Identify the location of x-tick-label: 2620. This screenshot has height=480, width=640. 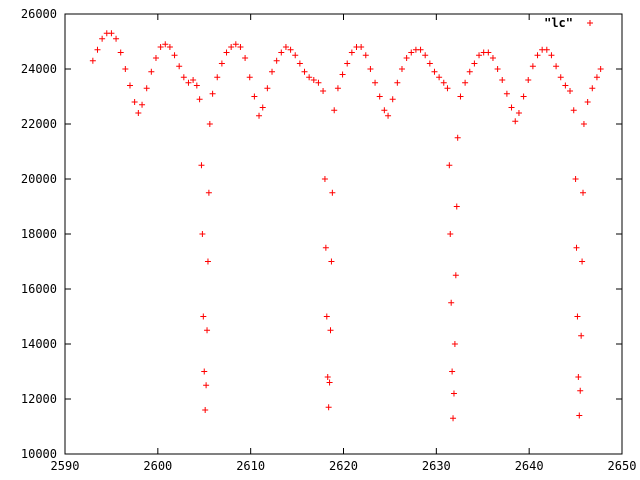
(343, 466).